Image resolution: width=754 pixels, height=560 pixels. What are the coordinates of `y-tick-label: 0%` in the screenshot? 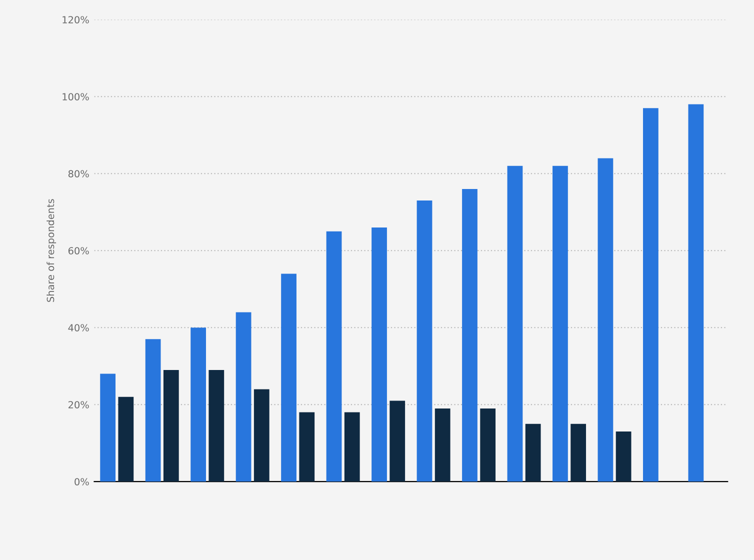 It's located at (81, 482).